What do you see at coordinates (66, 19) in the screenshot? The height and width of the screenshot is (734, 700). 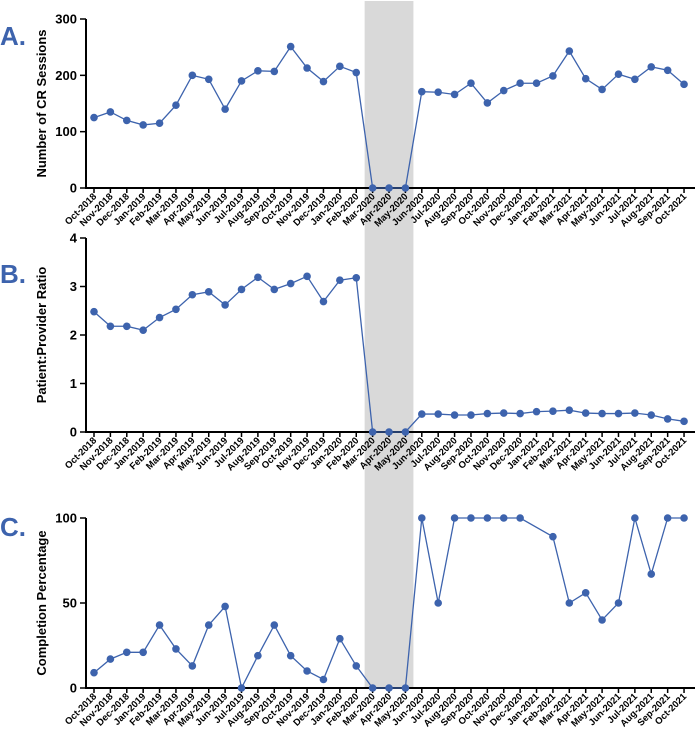 I see `y-tick-label: 300` at bounding box center [66, 19].